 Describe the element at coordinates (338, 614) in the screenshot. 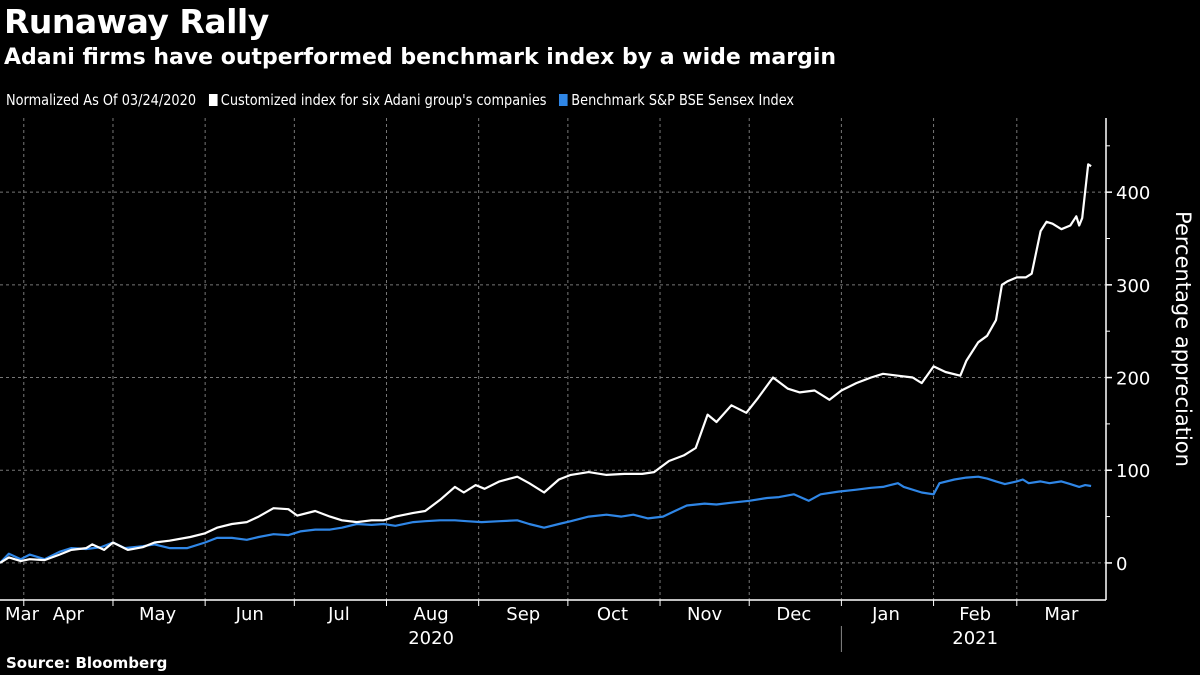

I see `x-tick-label: Jul` at that location.